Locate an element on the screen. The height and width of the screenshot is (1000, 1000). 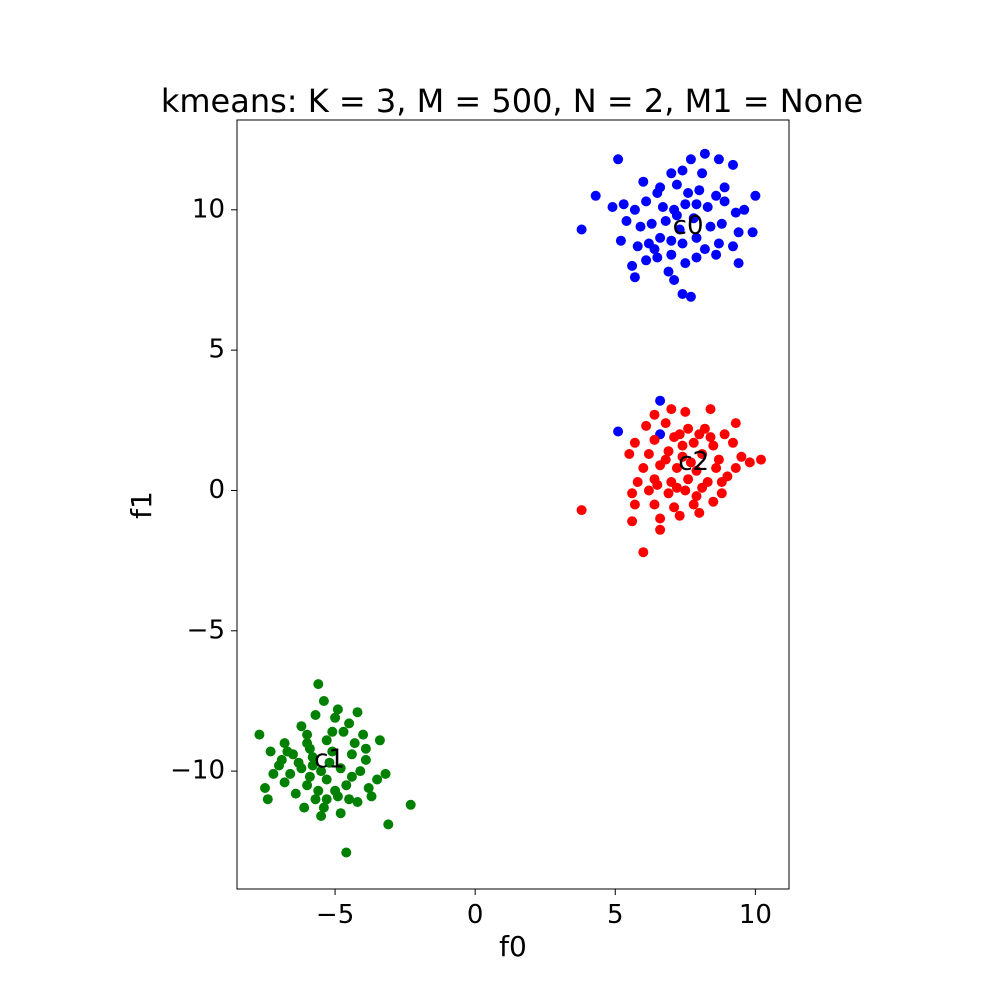
y-tick-label: 10 is located at coordinates (208, 209).